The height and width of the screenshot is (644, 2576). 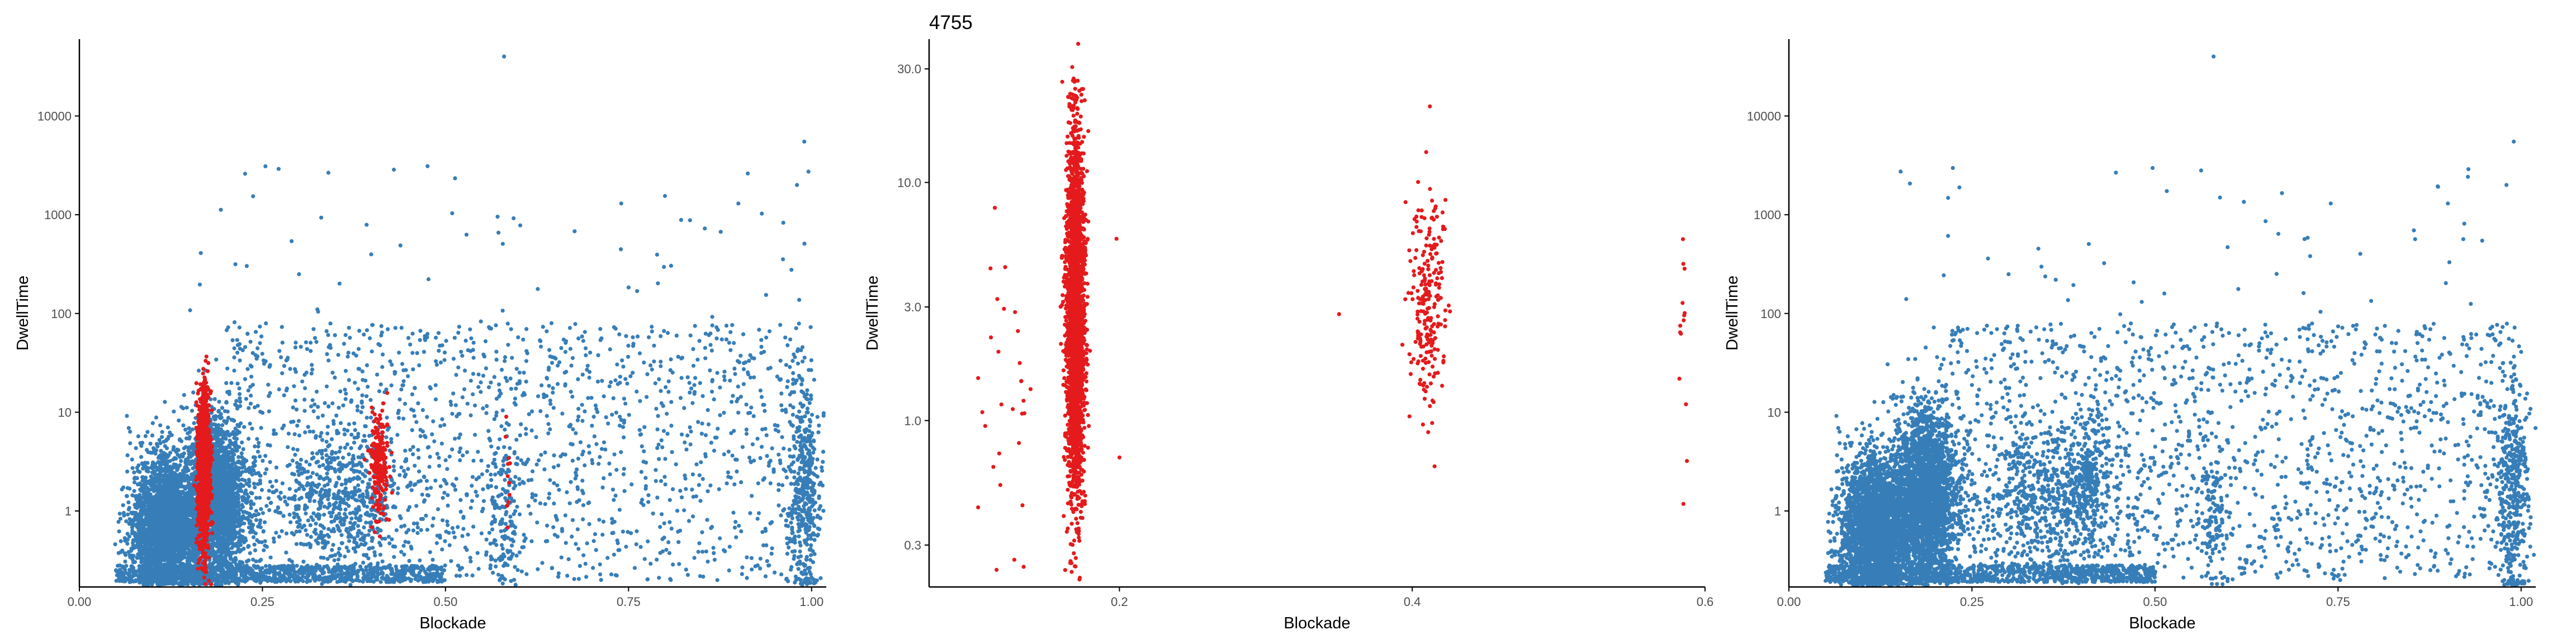 What do you see at coordinates (132, 527) in the screenshot?
I see `point-blue-1992` at bounding box center [132, 527].